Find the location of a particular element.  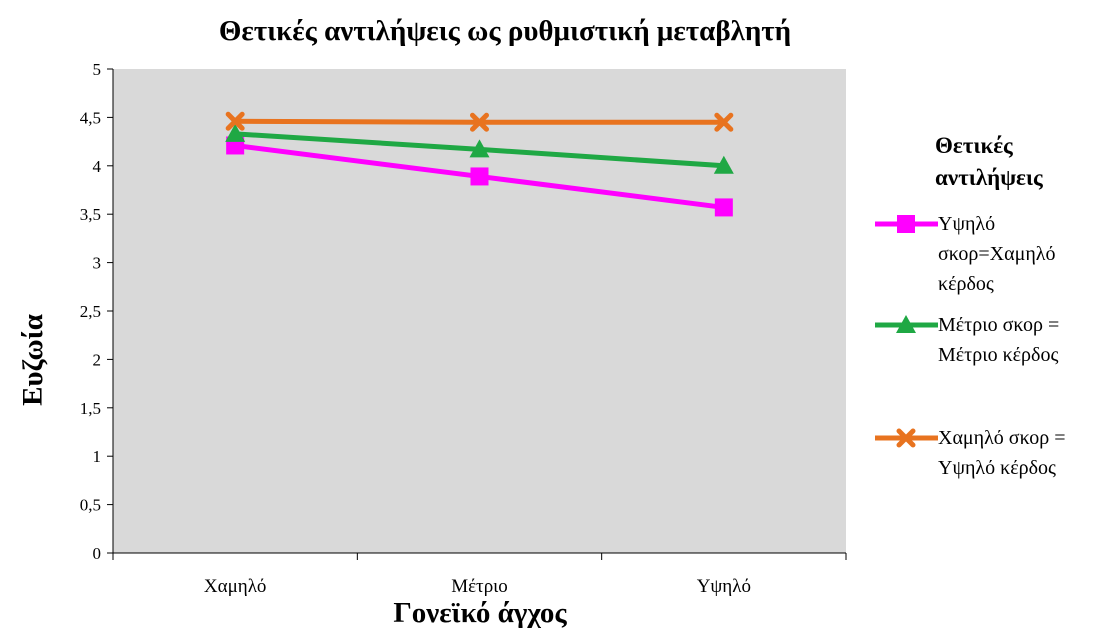

x-axis-title: Γονεϊκό άγχος is located at coordinates (480, 613).